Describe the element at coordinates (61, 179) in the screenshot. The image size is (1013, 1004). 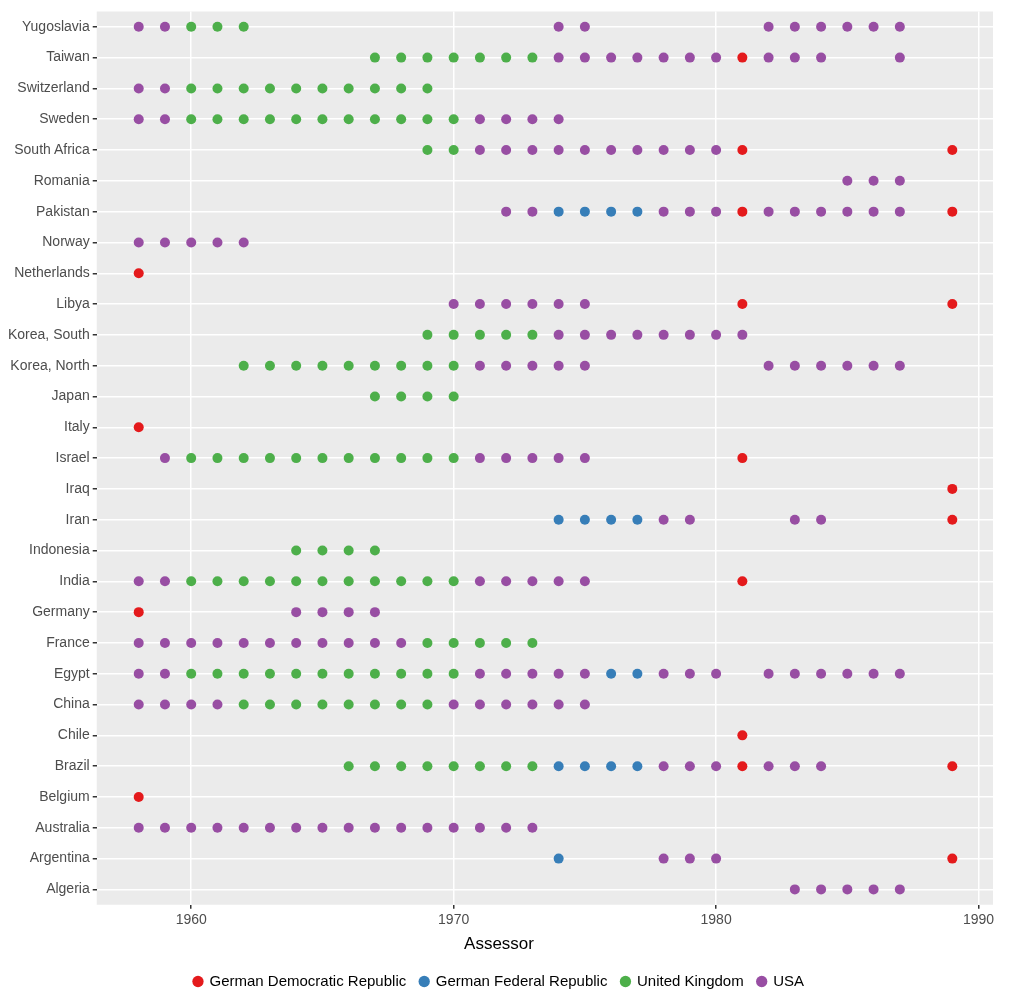
I see `y-tick-label: Romania` at that location.